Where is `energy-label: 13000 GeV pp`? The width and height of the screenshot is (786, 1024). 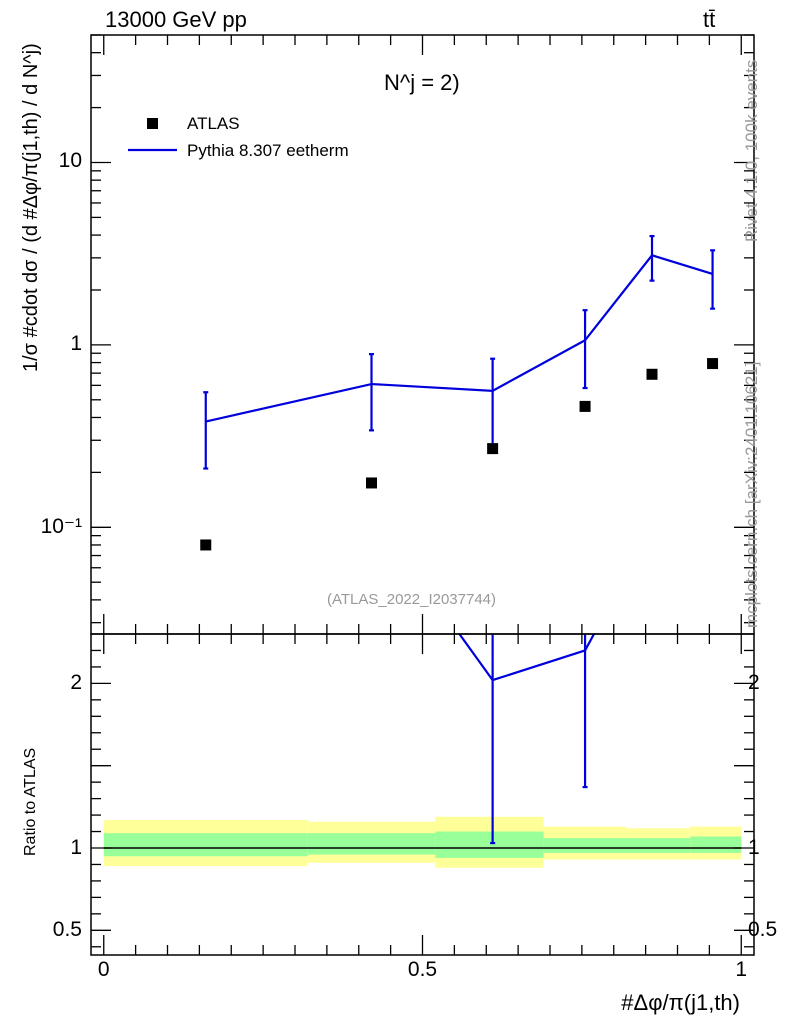 energy-label: 13000 GeV pp is located at coordinates (176, 19).